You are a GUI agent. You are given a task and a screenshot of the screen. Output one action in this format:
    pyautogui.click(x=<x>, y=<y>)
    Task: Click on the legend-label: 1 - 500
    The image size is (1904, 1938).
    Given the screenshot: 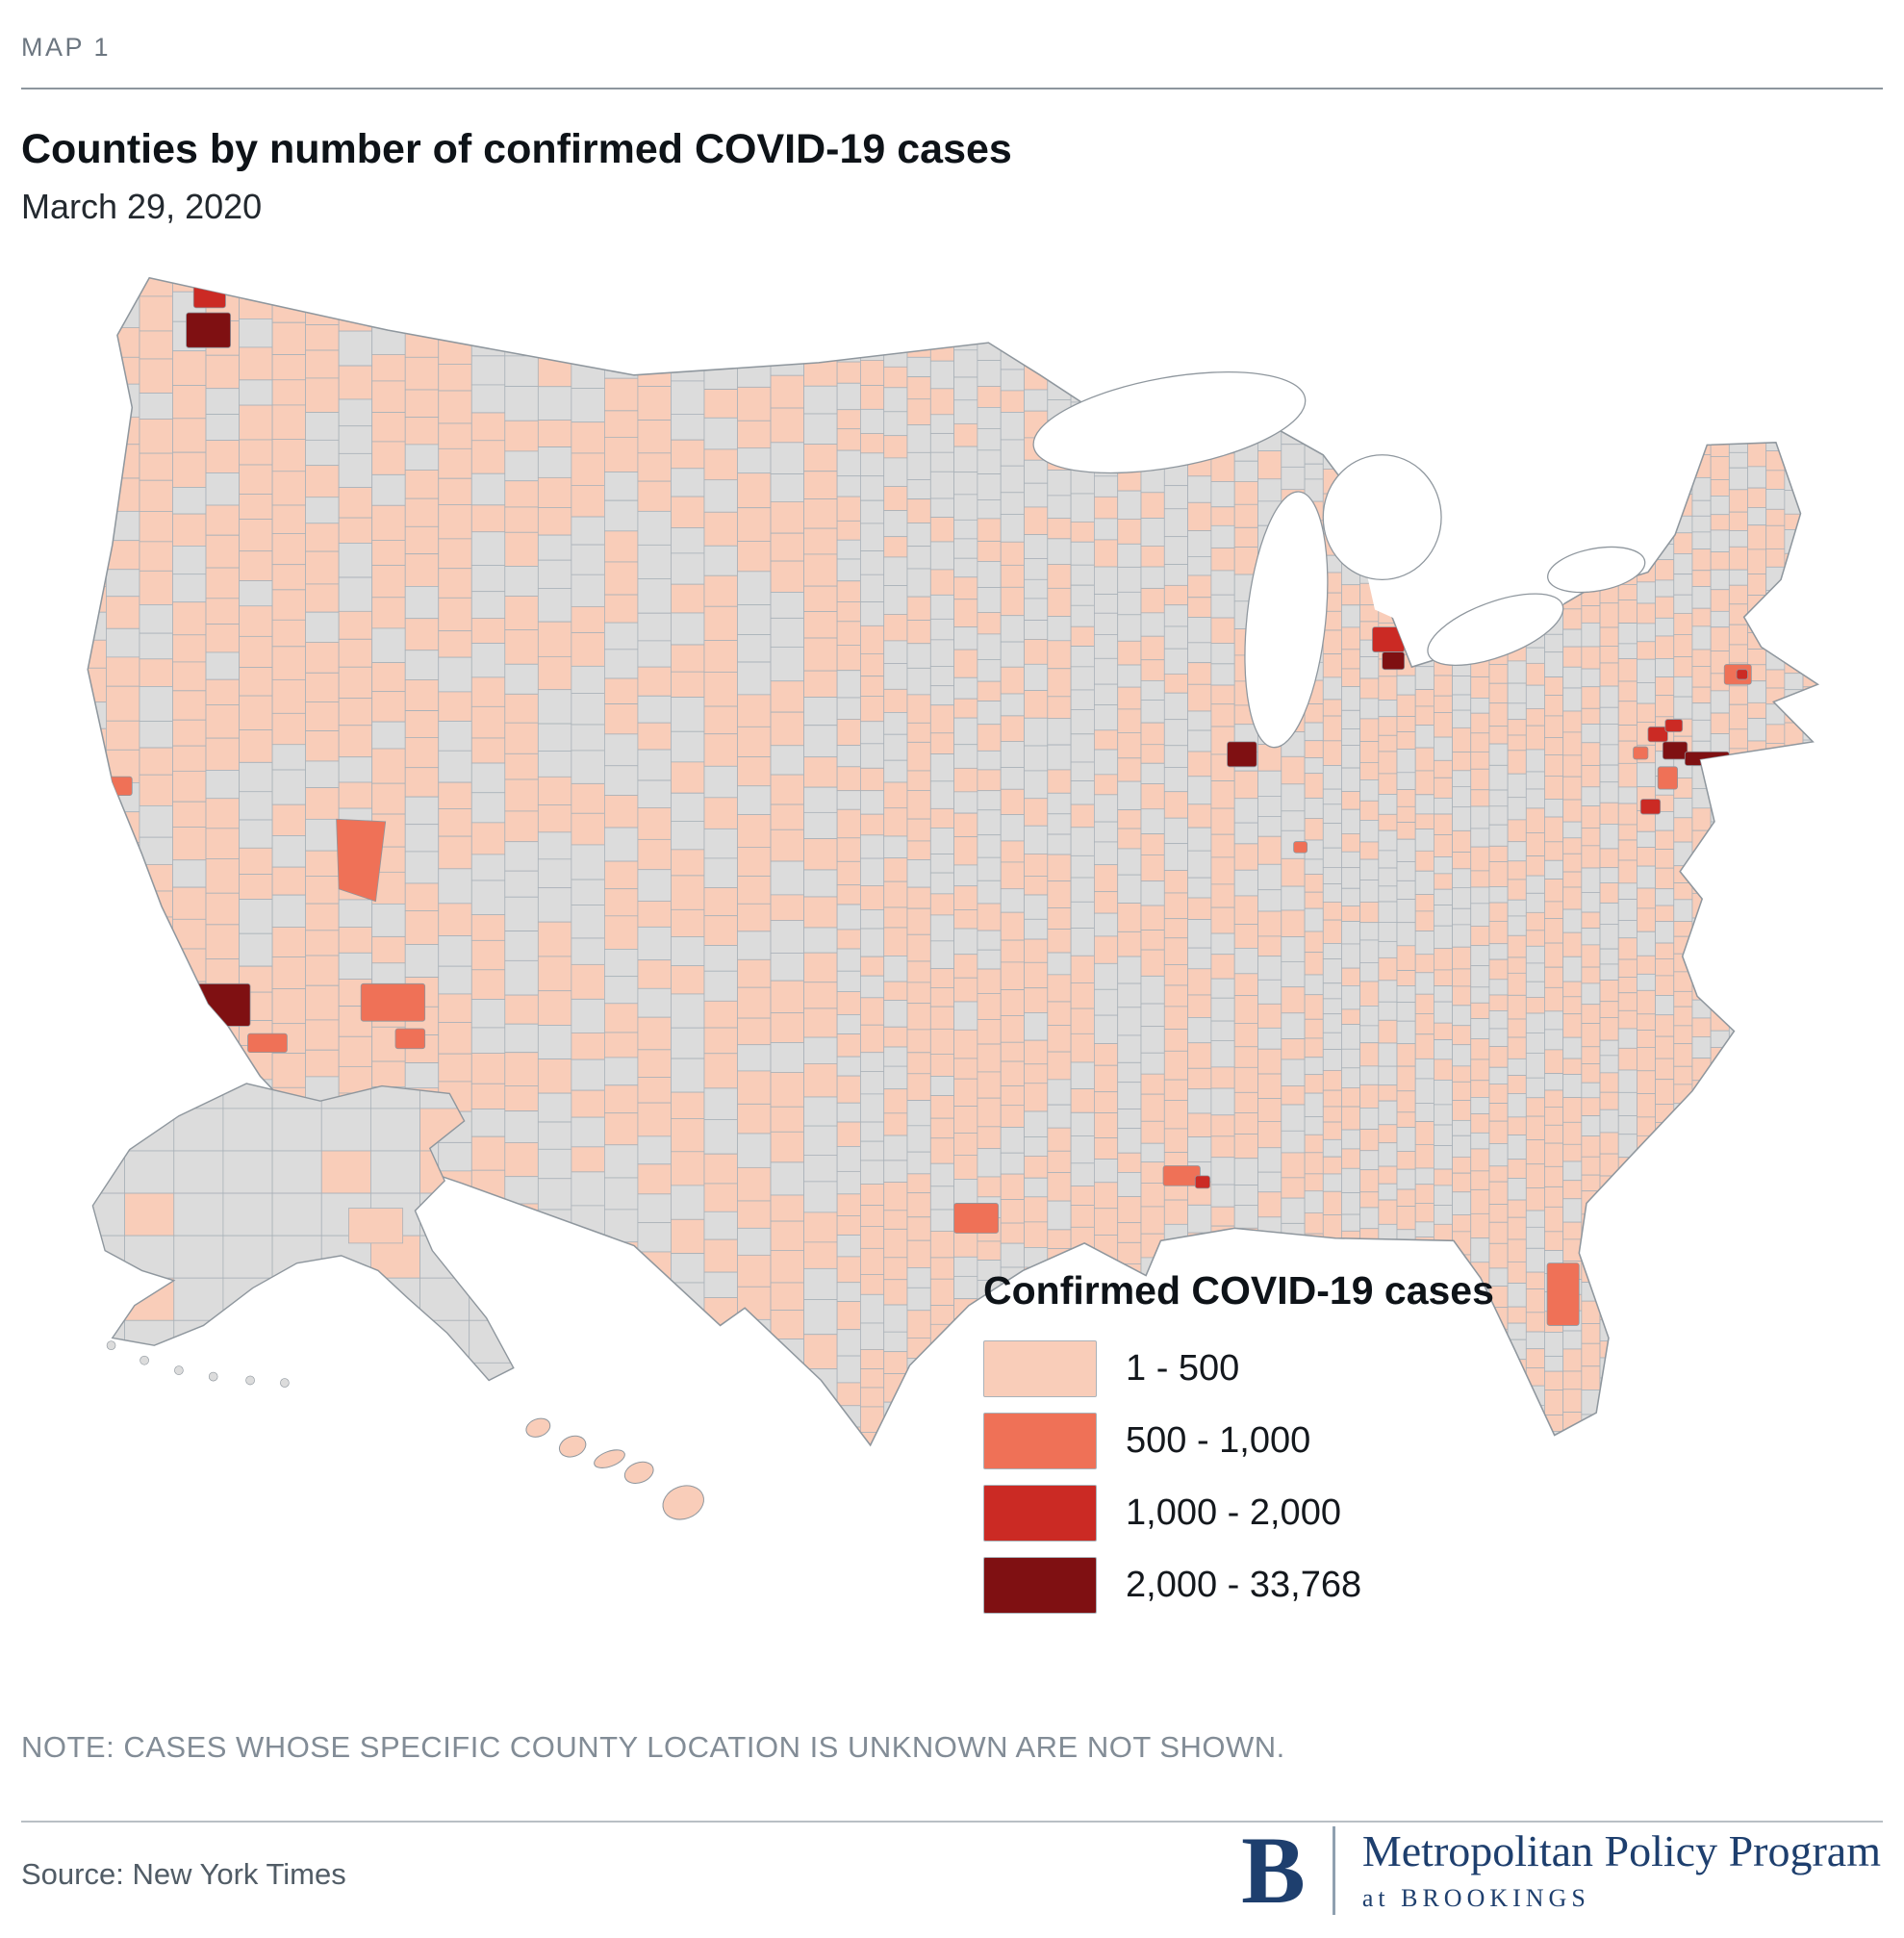 What is the action you would take?
    pyautogui.click(x=1183, y=1368)
    